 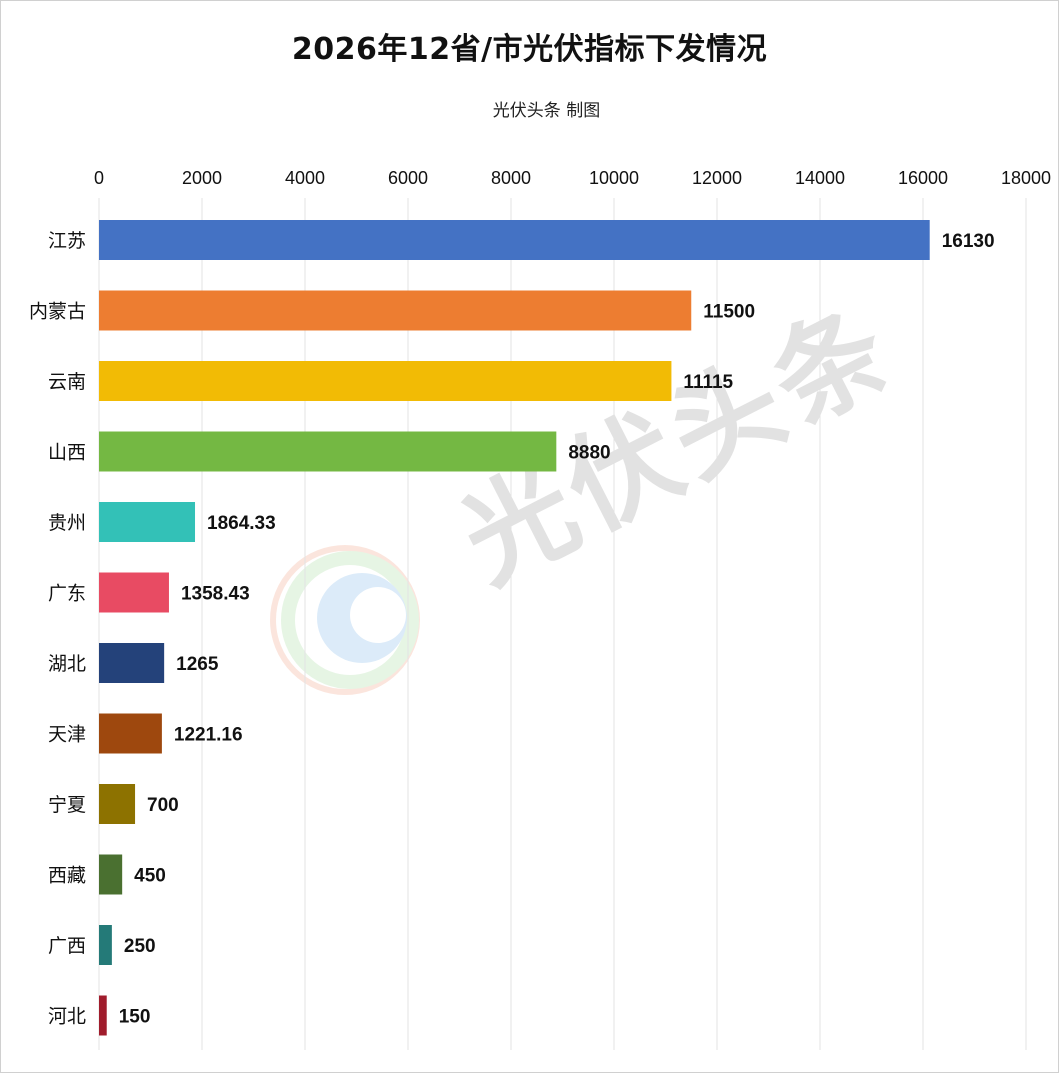 I want to click on x-tick-label: 18000, so click(x=1026, y=178).